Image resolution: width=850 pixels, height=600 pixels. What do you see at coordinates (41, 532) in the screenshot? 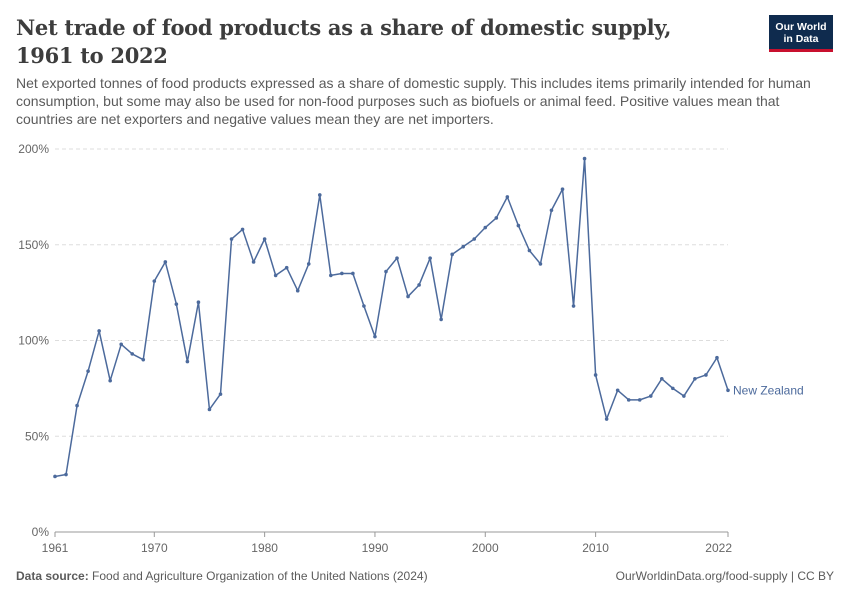
I see `y-tick-label: 0%` at bounding box center [41, 532].